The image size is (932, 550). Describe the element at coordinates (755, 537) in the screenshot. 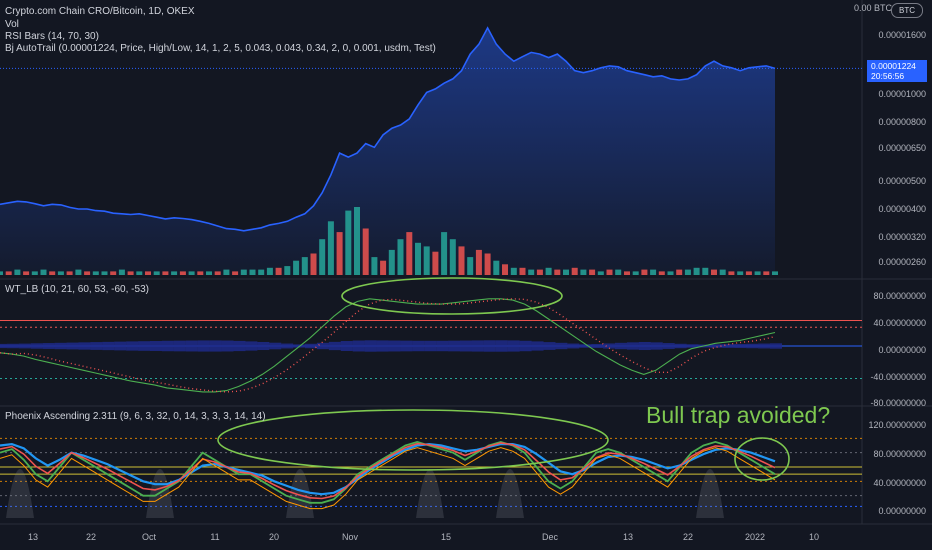

I see `time-axis-label: 2022` at that location.